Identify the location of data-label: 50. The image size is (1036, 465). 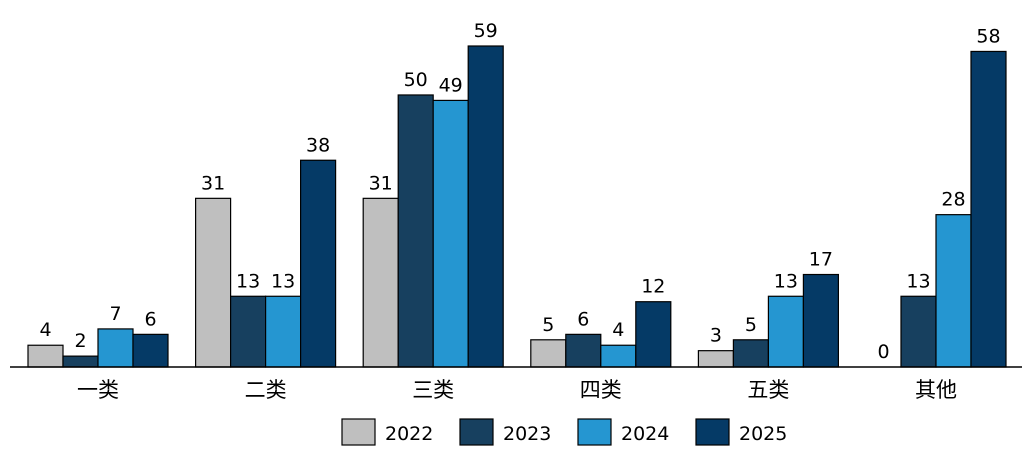
(416, 80).